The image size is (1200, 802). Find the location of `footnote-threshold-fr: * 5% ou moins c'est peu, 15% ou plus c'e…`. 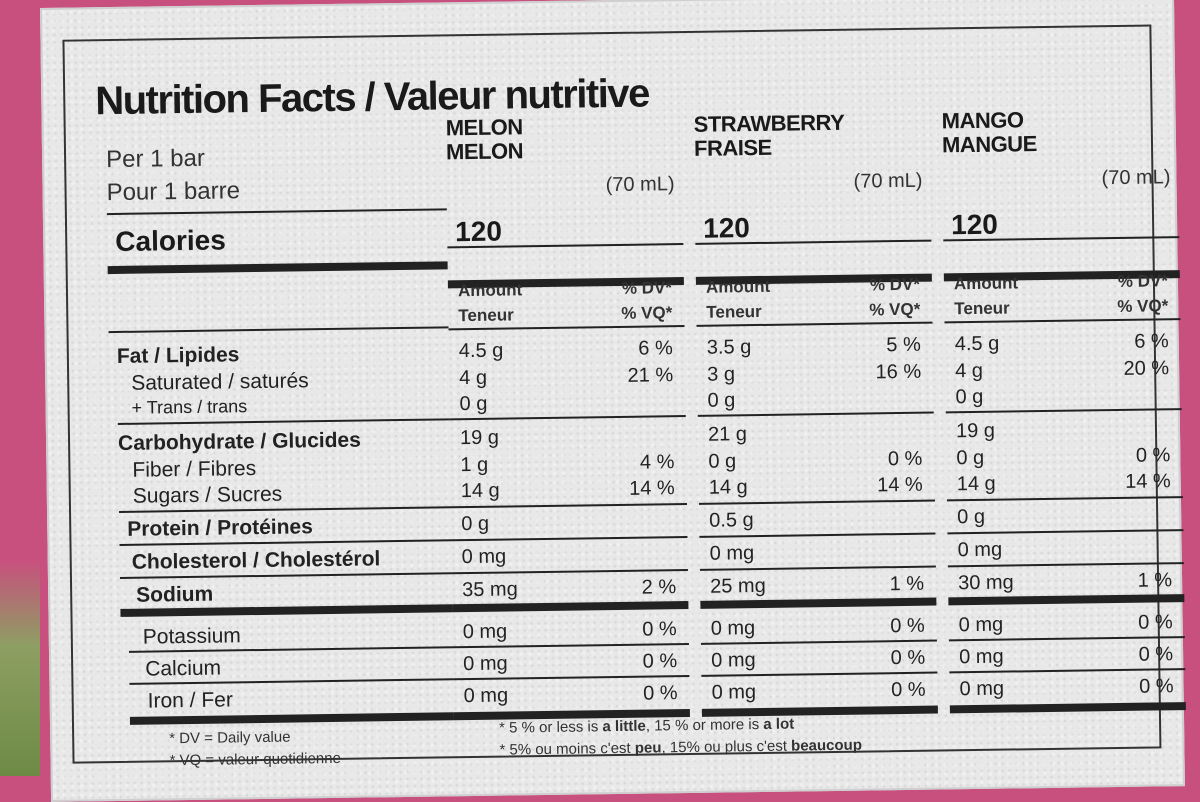

footnote-threshold-fr: * 5% ou moins c'est peu, 15% ou plus c'e… is located at coordinates (681, 747).